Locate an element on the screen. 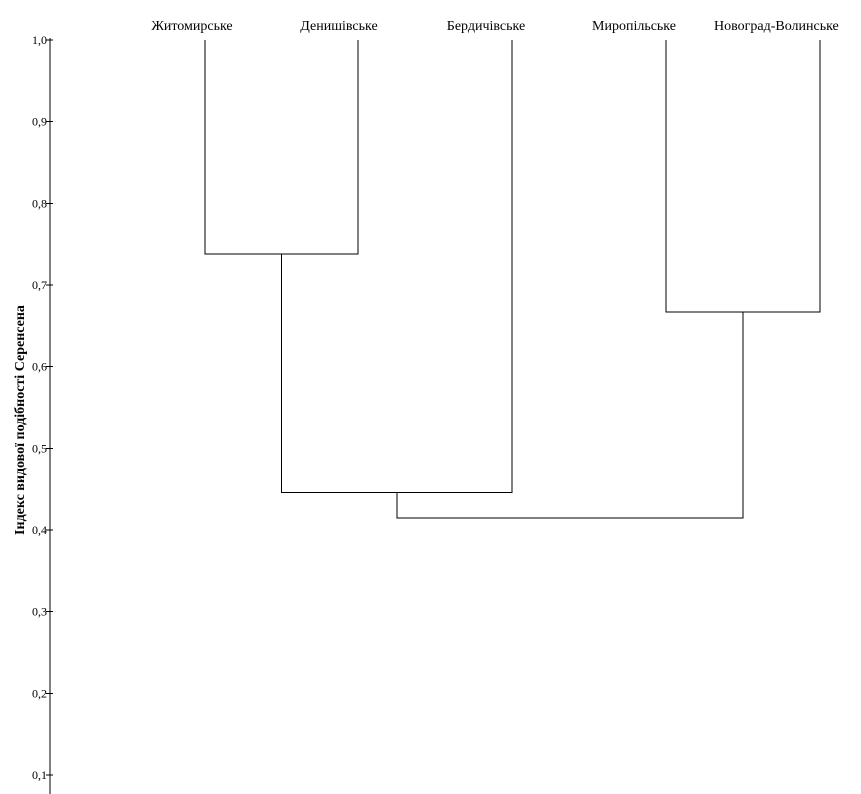 This screenshot has width=861, height=794. y-tick-label: 0,6 is located at coordinates (39, 367).